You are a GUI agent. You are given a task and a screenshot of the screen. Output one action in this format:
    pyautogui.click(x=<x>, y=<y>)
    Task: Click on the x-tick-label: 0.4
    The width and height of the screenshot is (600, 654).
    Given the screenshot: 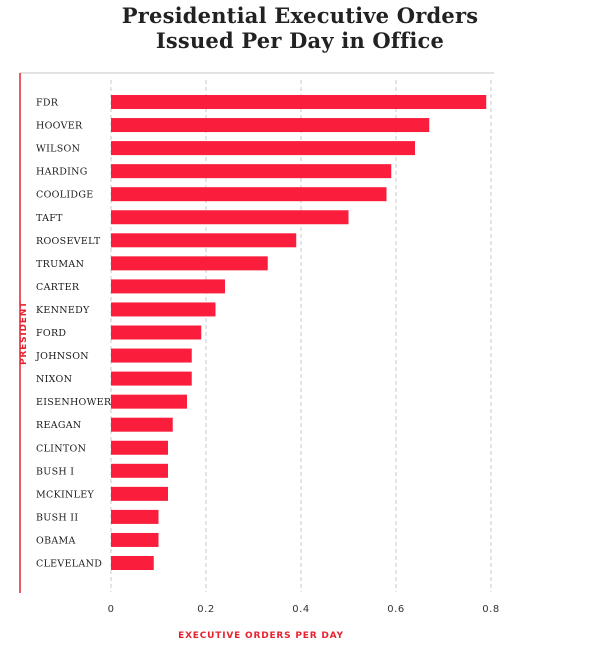 What is the action you would take?
    pyautogui.click(x=300, y=609)
    